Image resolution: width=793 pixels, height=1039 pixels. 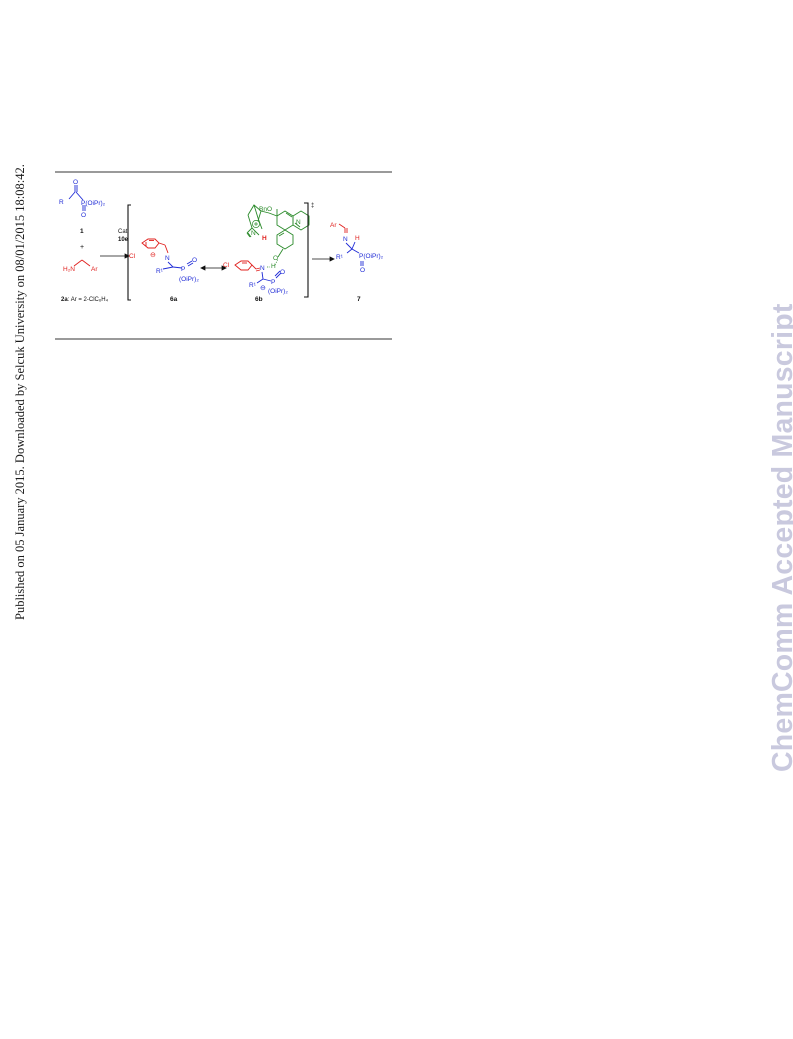 What do you see at coordinates (94, 269) in the screenshot?
I see `compound-2a-ar: Ar` at bounding box center [94, 269].